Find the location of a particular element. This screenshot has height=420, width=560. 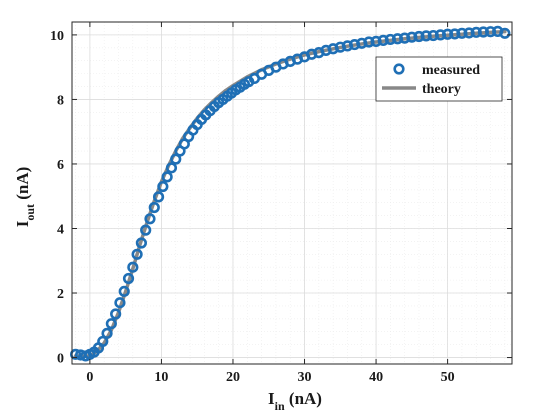

y-tick-label: 4 is located at coordinates (60, 229).